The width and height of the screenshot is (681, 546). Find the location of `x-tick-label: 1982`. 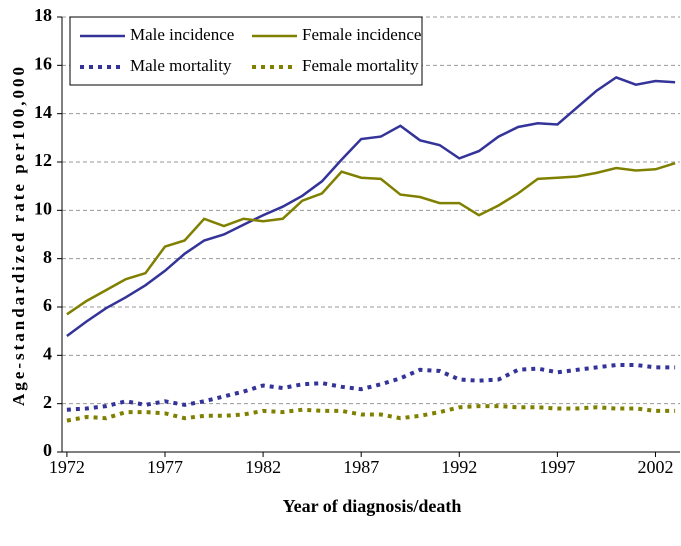

x-tick-label: 1982 is located at coordinates (263, 467).